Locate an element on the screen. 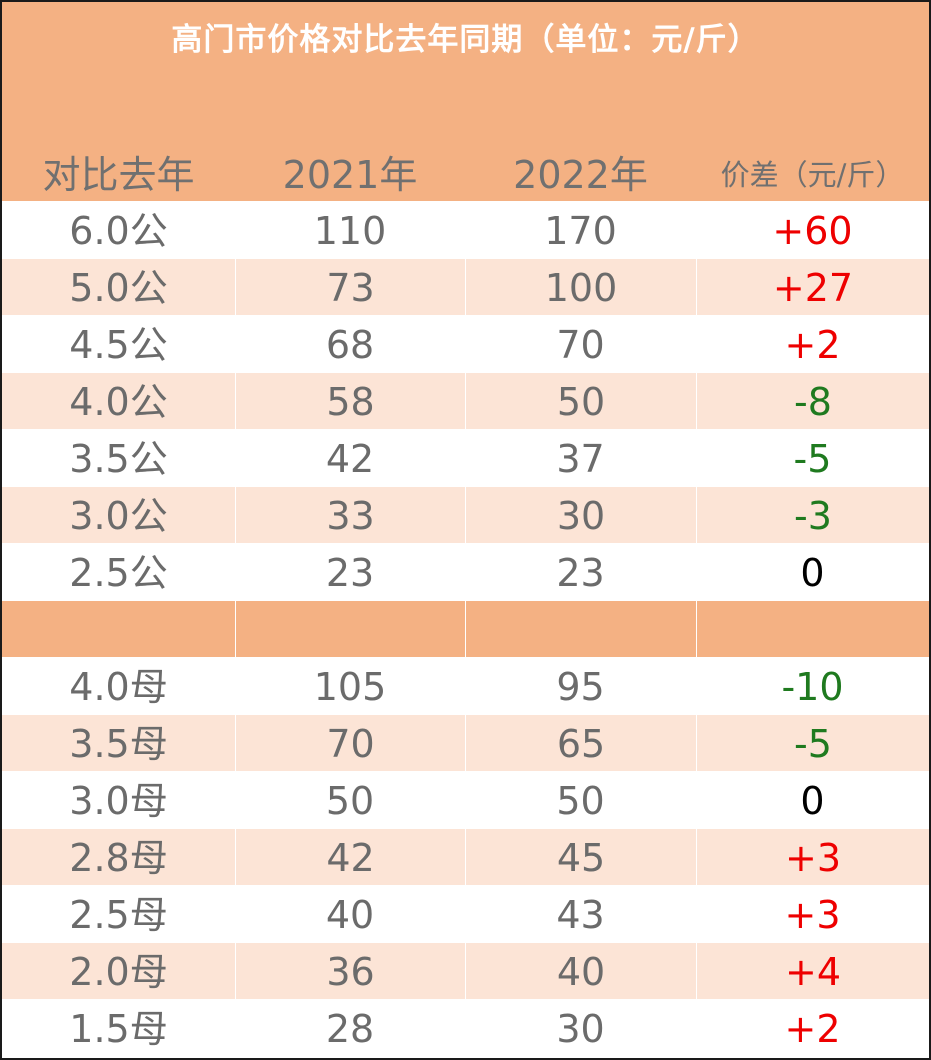 Image resolution: width=931 pixels, height=1060 pixels. table-row: 1.5母 28 30 +2 is located at coordinates (465, 1028).